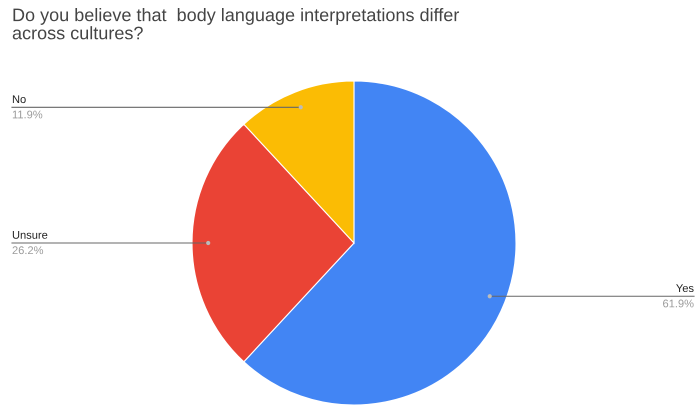 Image resolution: width=698 pixels, height=407 pixels. I want to click on chart-title: Do you believe that body language interpretations differ across cultures?, so click(236, 24).